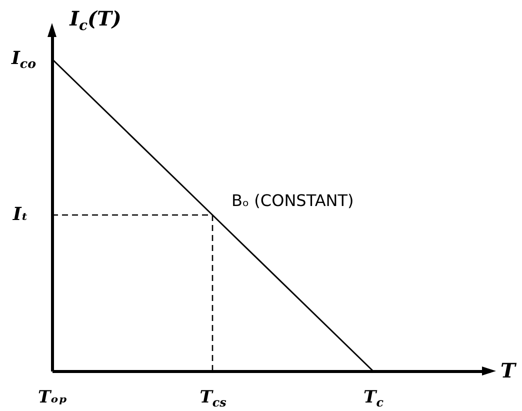  I want to click on x-tick-label: T$_{cs}$, so click(213, 399).